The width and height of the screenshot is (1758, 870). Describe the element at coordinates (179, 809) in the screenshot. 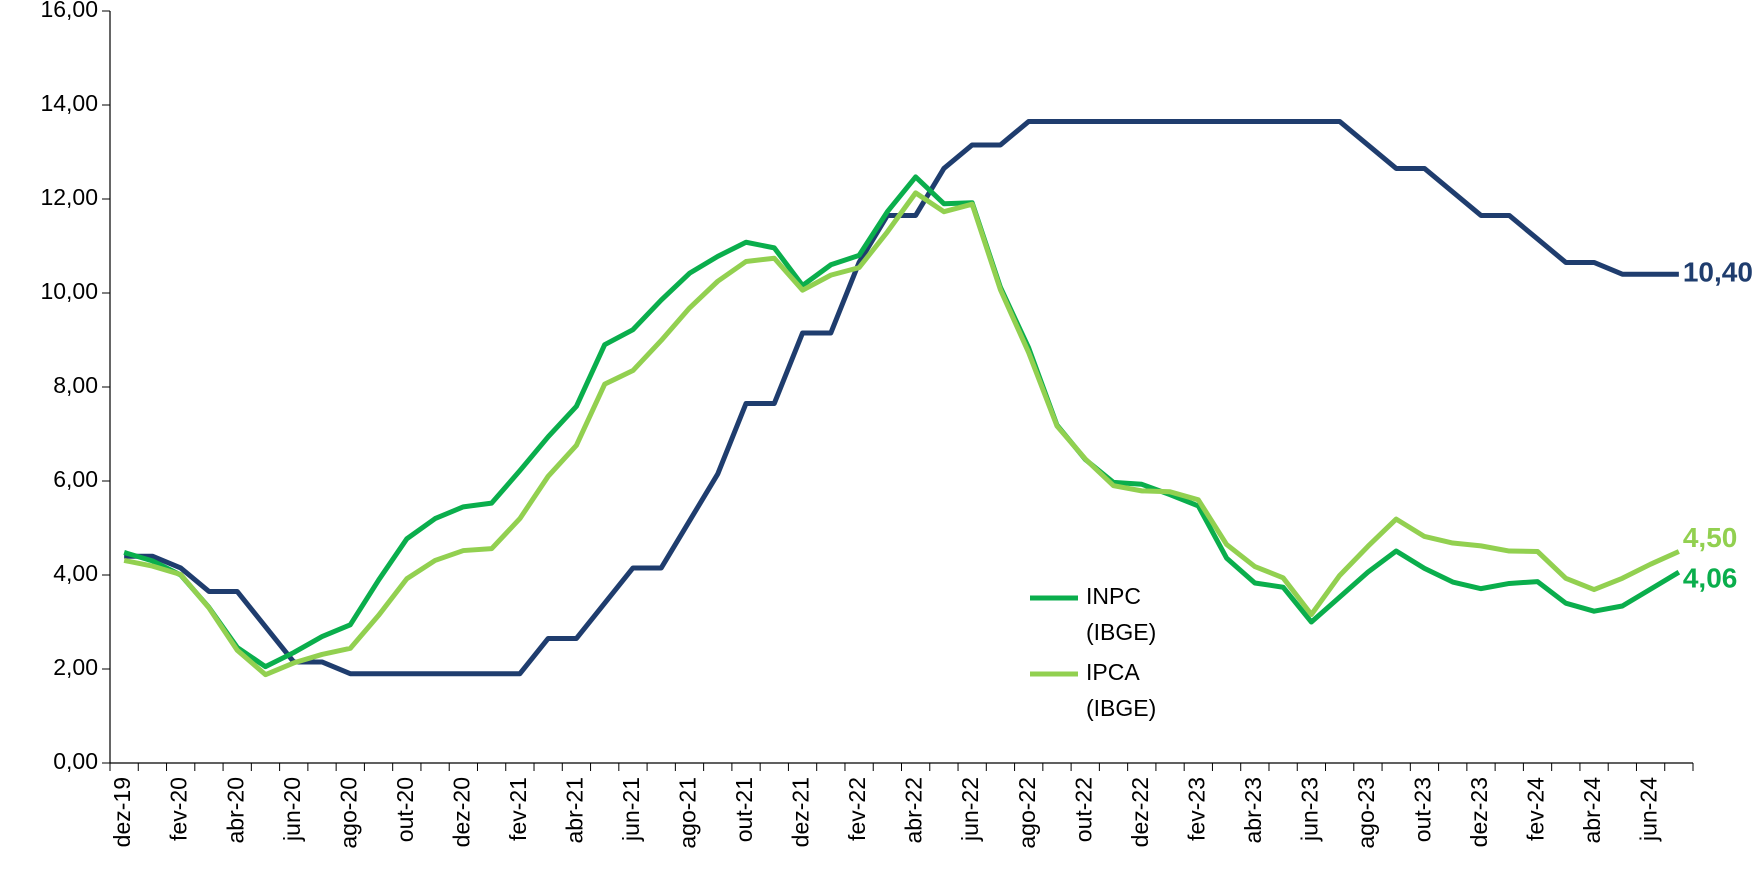

I see `x-tick-label: fev-20` at that location.